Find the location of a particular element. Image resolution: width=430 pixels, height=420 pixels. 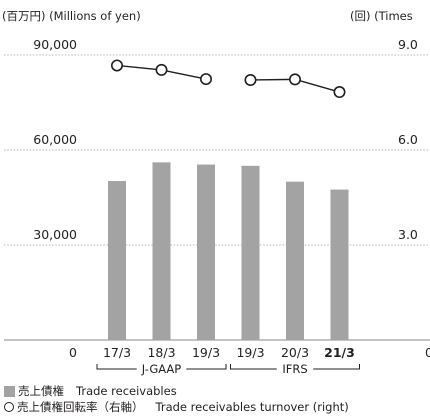

left-tick-label: 30,000 is located at coordinates (55, 234).